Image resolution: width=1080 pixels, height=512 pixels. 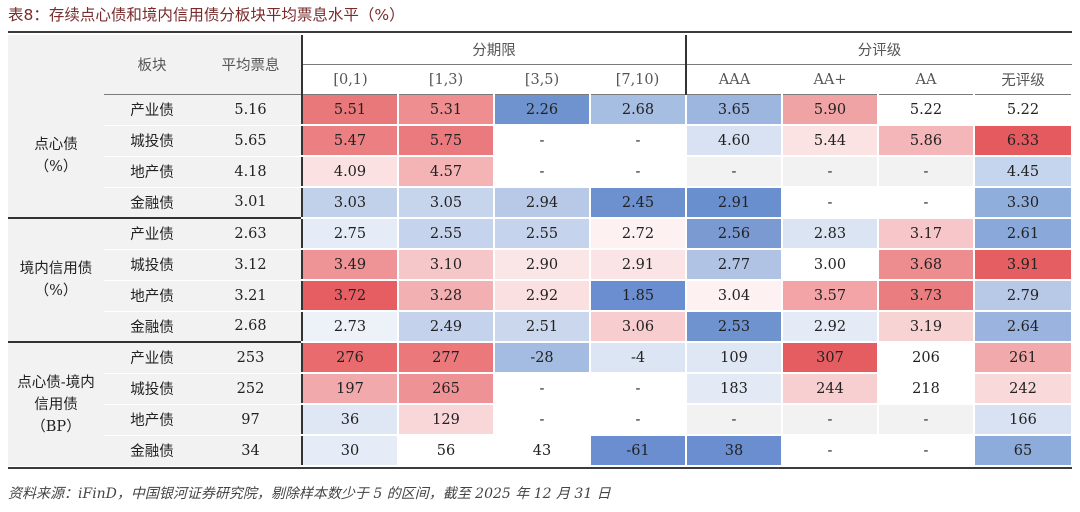 What do you see at coordinates (251, 389) in the screenshot?
I see `avg-coupon-cell: 252` at bounding box center [251, 389].